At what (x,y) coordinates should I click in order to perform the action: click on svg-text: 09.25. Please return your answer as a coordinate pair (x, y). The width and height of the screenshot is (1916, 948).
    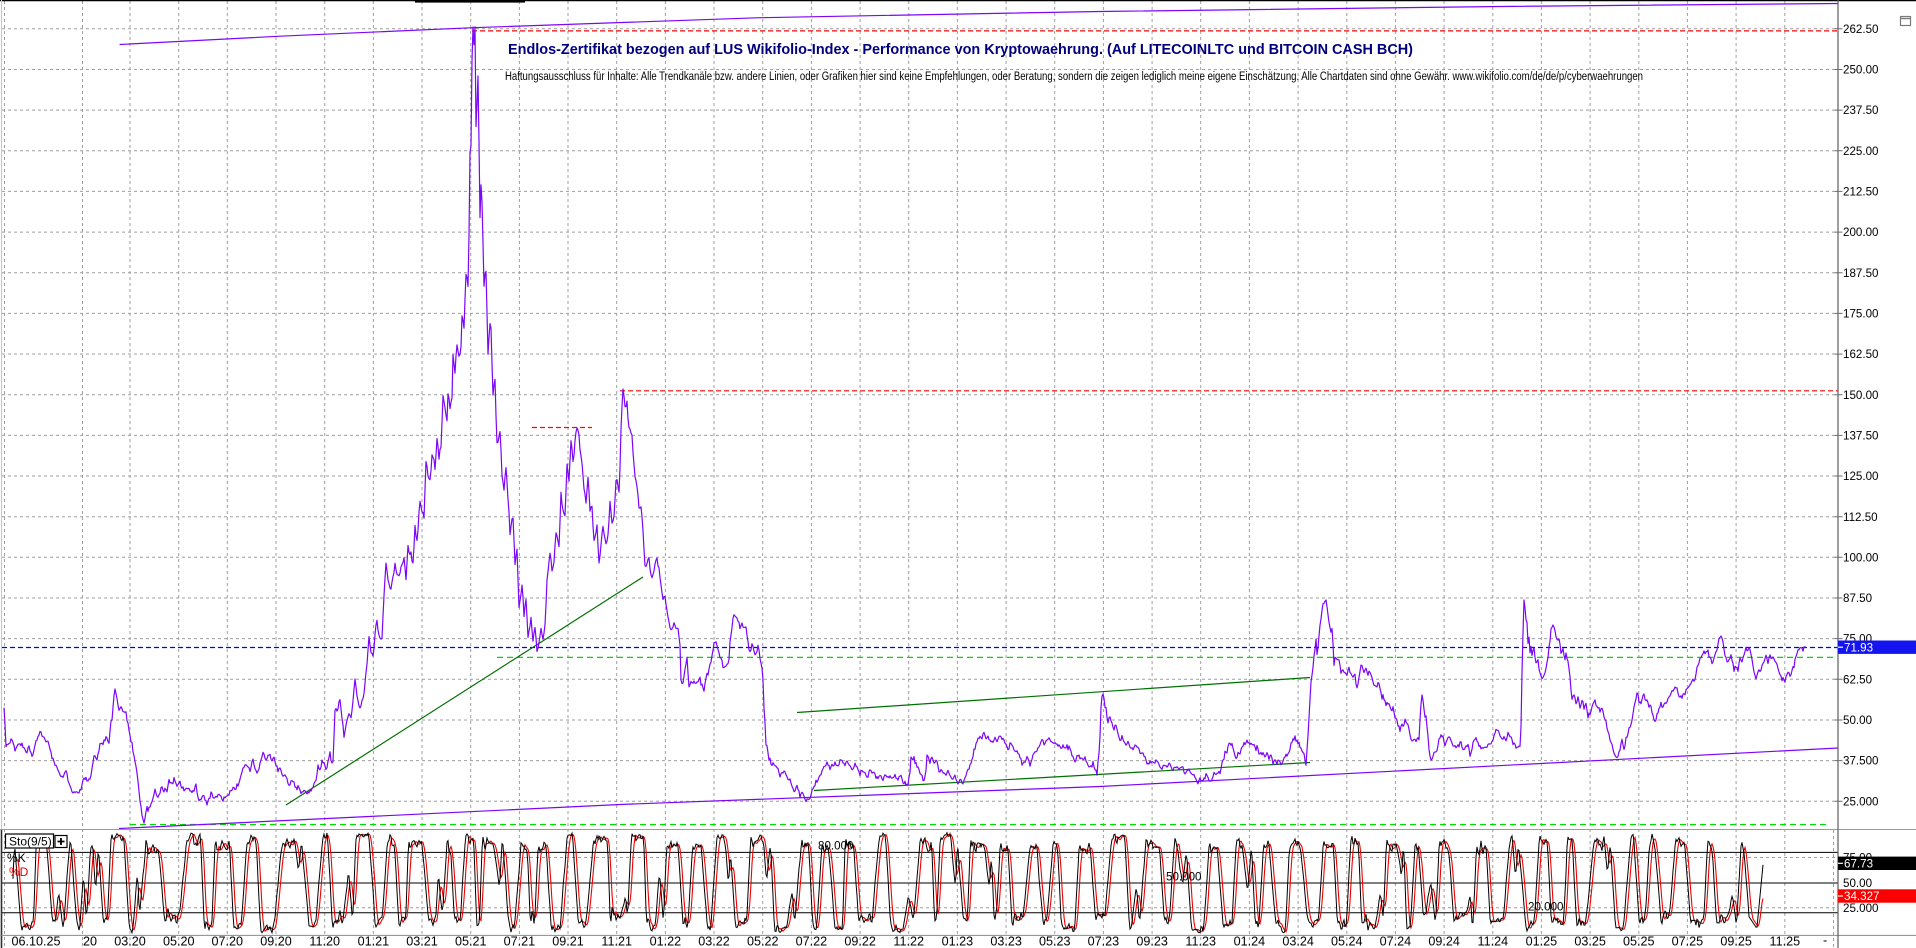
    Looking at the image, I should click on (1736, 941).